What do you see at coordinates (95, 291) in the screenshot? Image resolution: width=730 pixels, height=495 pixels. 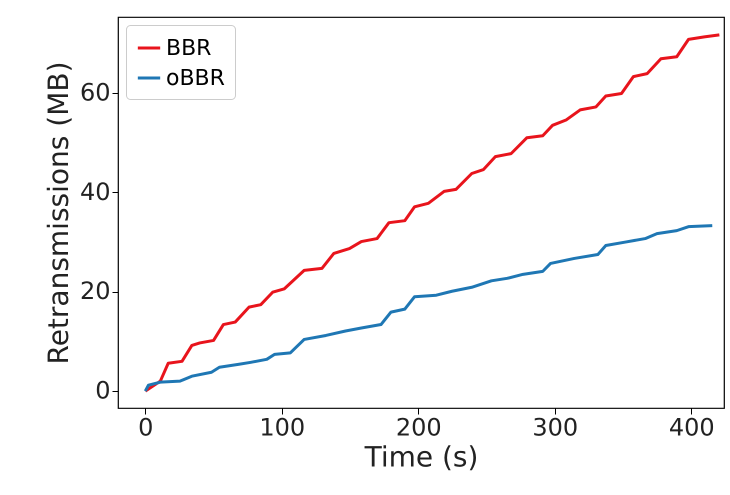 I see `y-tick-label: 20` at bounding box center [95, 291].